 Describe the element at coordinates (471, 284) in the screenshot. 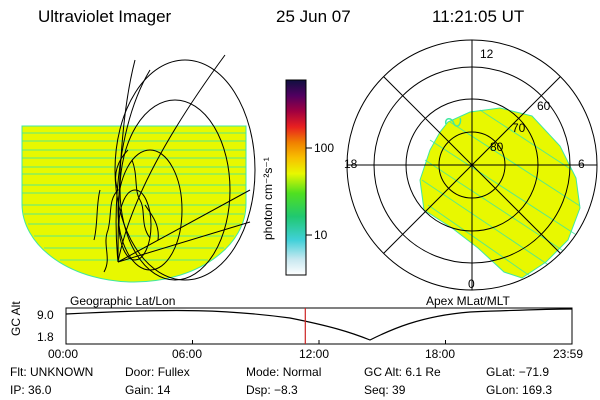

I see `mlt-label-0: 0` at that location.